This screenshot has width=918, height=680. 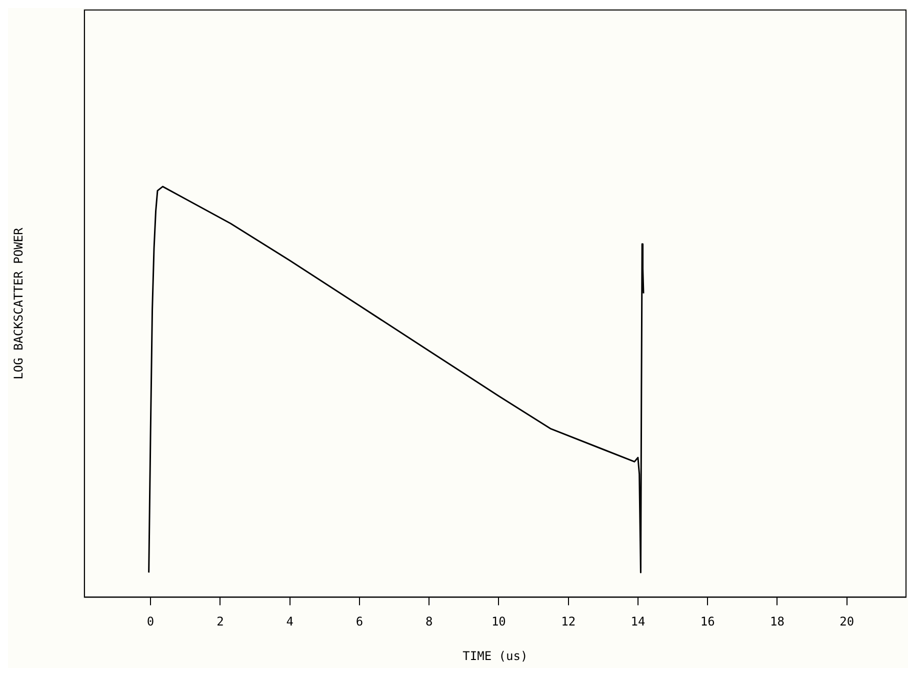 What do you see at coordinates (495, 655) in the screenshot?
I see `x-axis-title: TIME (us)` at bounding box center [495, 655].